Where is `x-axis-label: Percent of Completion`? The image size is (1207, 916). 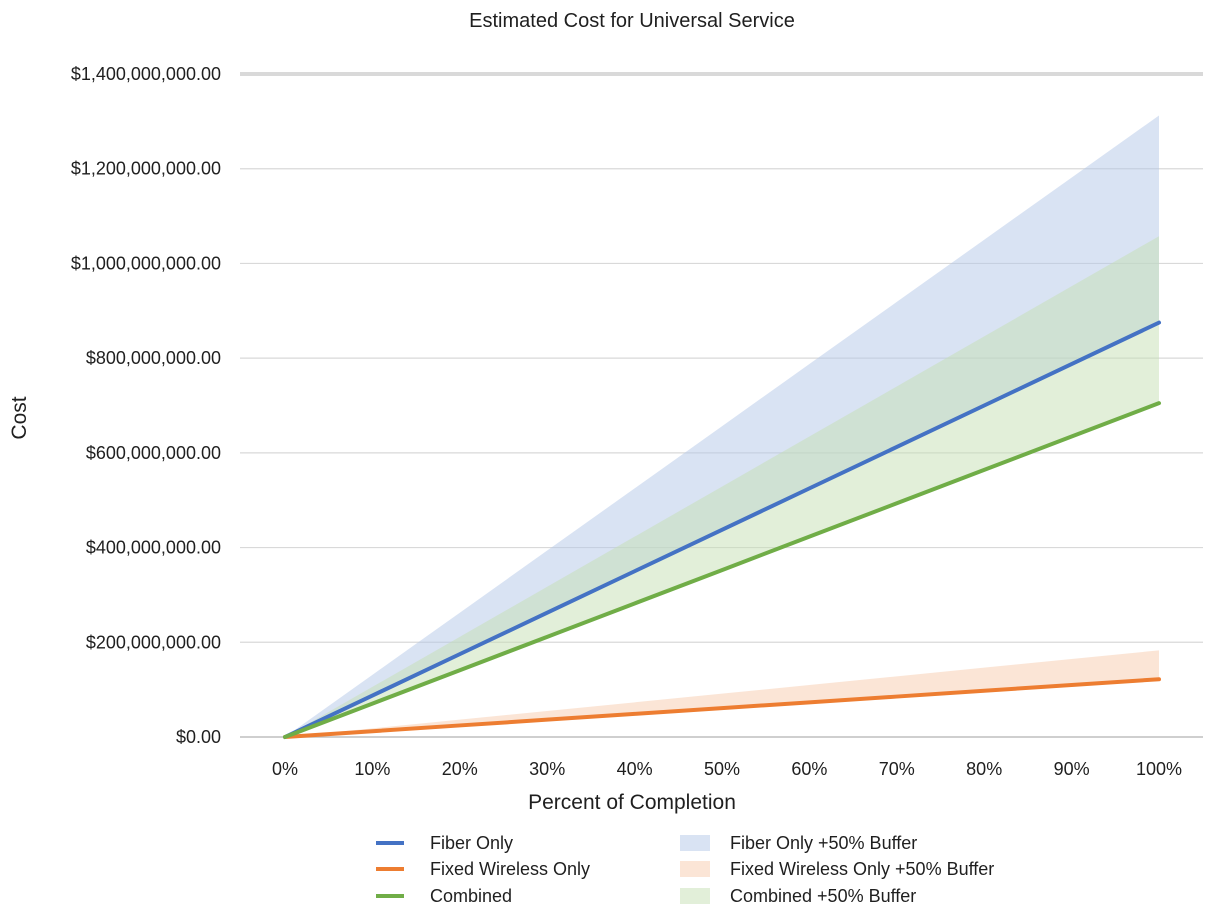 x-axis-label: Percent of Completion is located at coordinates (632, 802).